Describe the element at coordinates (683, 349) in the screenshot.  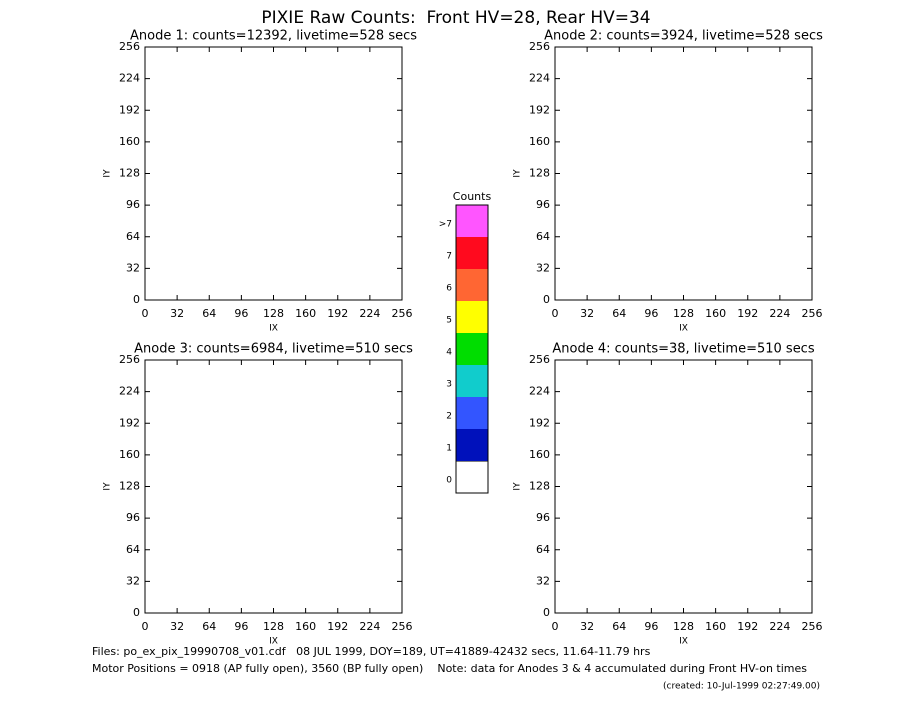
I see `panel-title: Anode 4: counts=38, livetime=510 secs` at that location.